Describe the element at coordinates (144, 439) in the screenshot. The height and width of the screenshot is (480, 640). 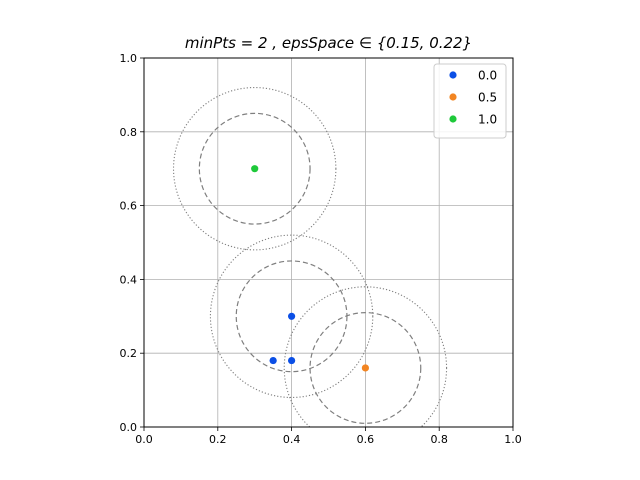
I see `x-tick-label: 0.0` at that location.